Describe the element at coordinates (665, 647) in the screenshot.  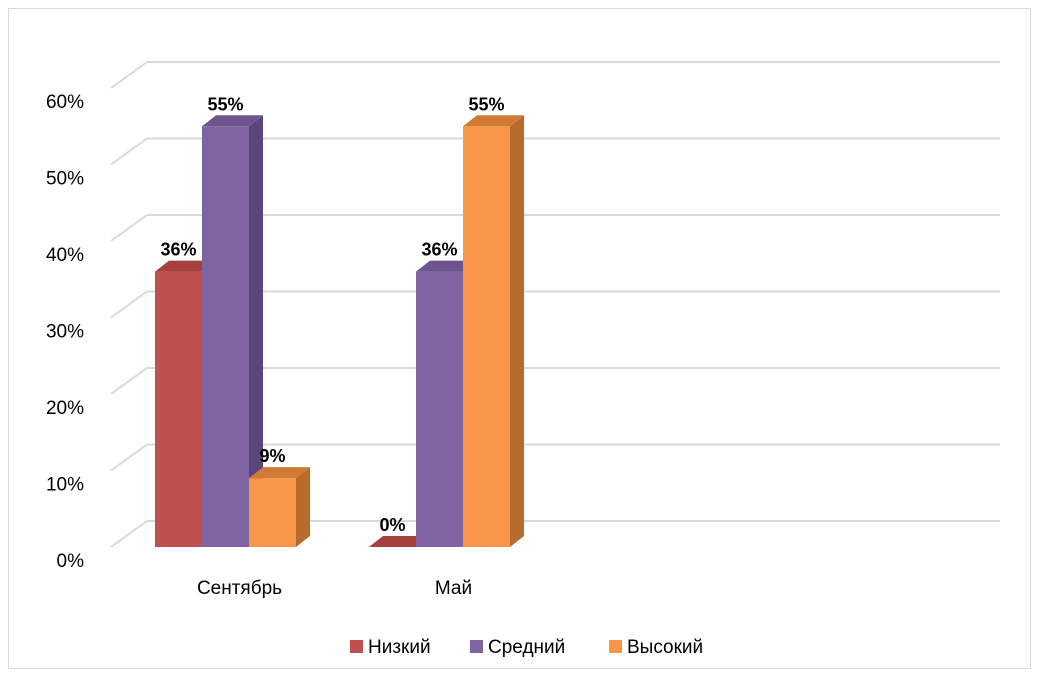
I see `legend-label: Высокий` at that location.